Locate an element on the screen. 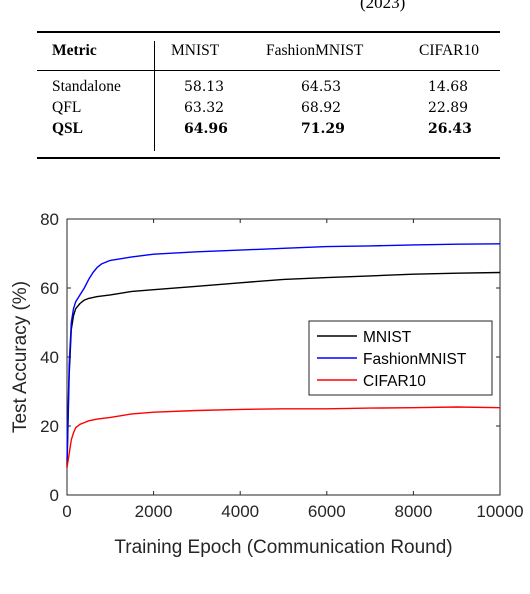 This screenshot has width=530, height=594. table-header-row: Metric MNIST FashionMNIST CIFAR10 is located at coordinates (268, 52).